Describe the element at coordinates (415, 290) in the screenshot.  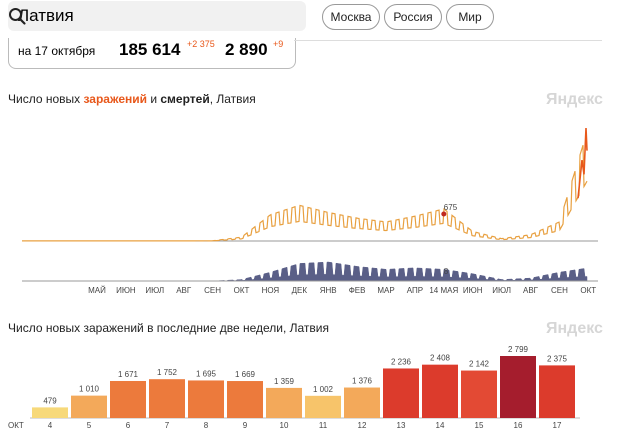
I see `month-tick-label: АПР` at that location.